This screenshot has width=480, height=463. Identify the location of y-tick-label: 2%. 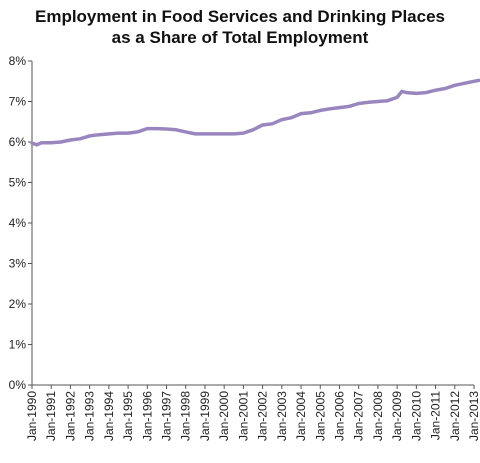
(18, 304).